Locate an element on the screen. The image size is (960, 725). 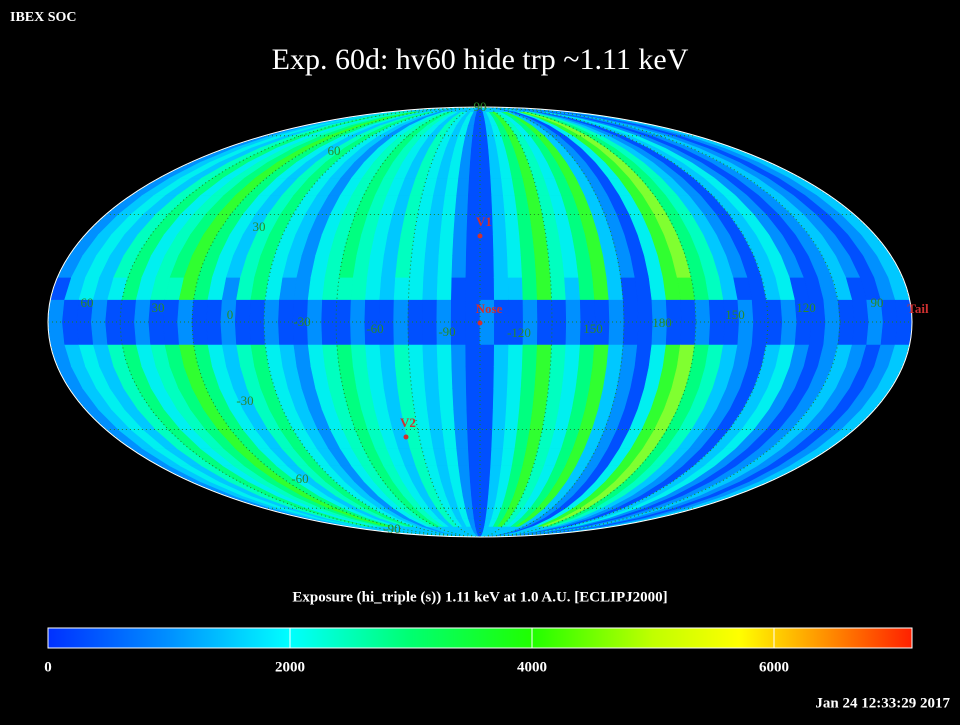
marker-dot is located at coordinates (480, 323).